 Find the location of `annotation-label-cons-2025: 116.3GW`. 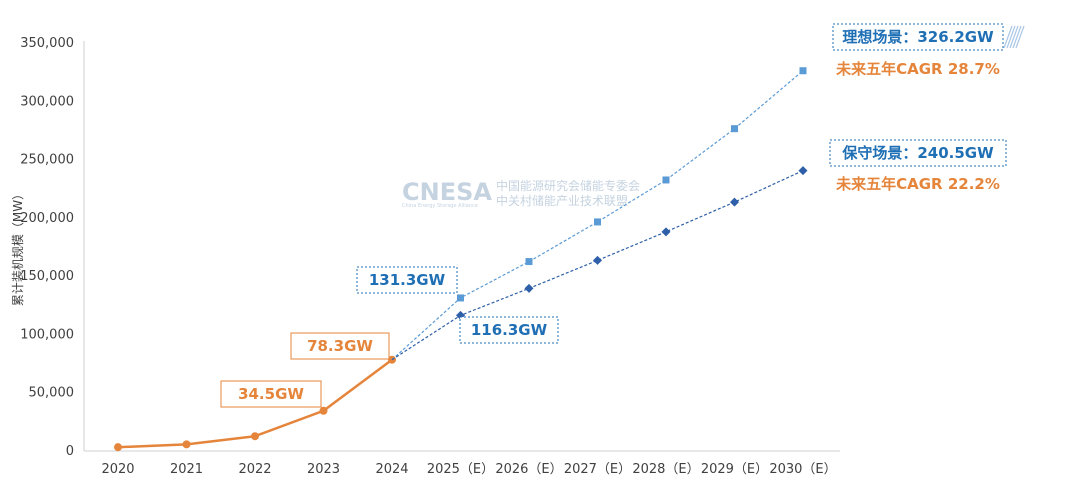

annotation-label-cons-2025: 116.3GW is located at coordinates (509, 330).